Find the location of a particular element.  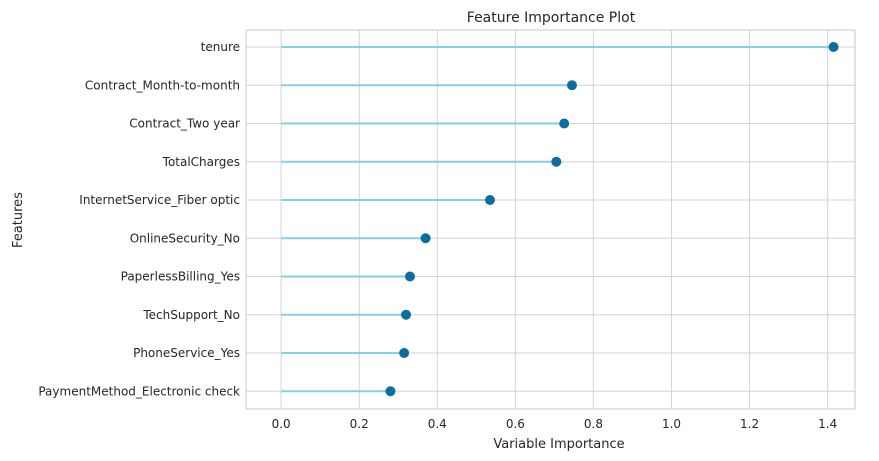

x-tick-label: 0.0 is located at coordinates (281, 424).